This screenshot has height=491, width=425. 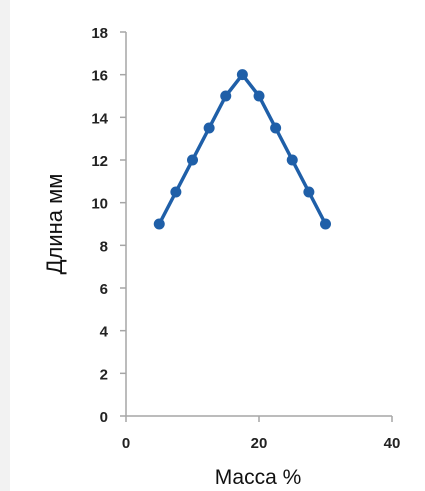 What do you see at coordinates (259, 443) in the screenshot?
I see `x-tick-label: 20` at bounding box center [259, 443].